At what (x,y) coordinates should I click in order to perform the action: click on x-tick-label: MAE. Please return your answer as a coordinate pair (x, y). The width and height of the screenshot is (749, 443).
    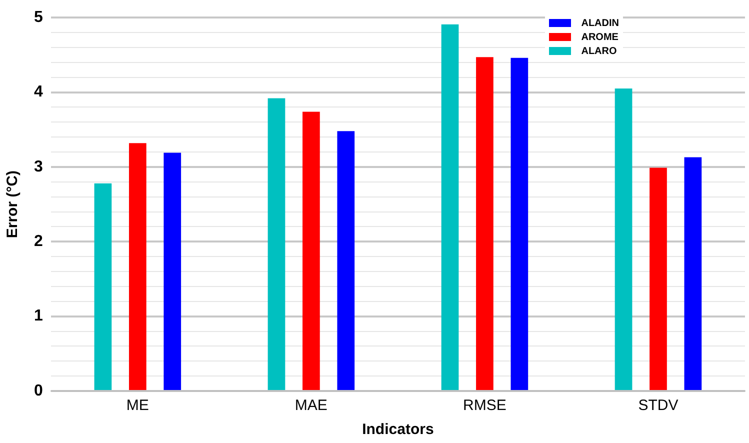
    Looking at the image, I should click on (311, 405).